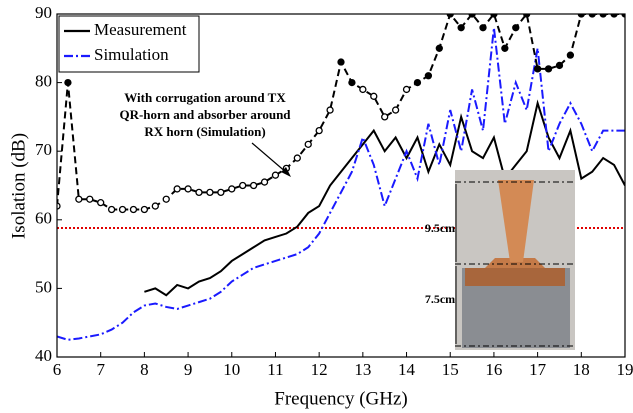 The width and height of the screenshot is (633, 413). Describe the element at coordinates (515, 260) in the screenshot. I see `inset-photo` at that location.